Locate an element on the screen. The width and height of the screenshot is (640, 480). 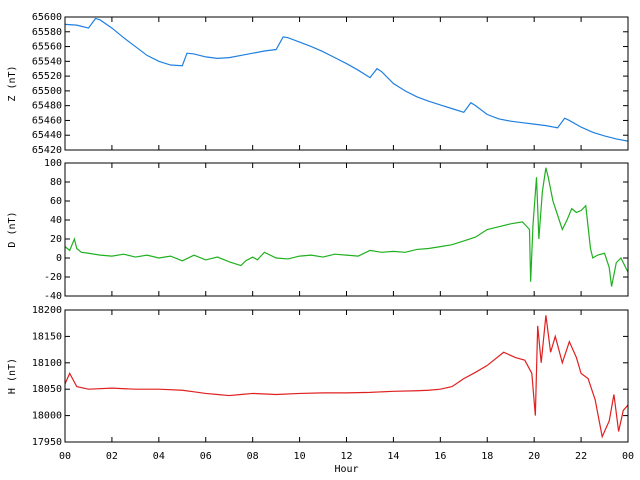
y-tick-label: 65440 is located at coordinates (47, 135).